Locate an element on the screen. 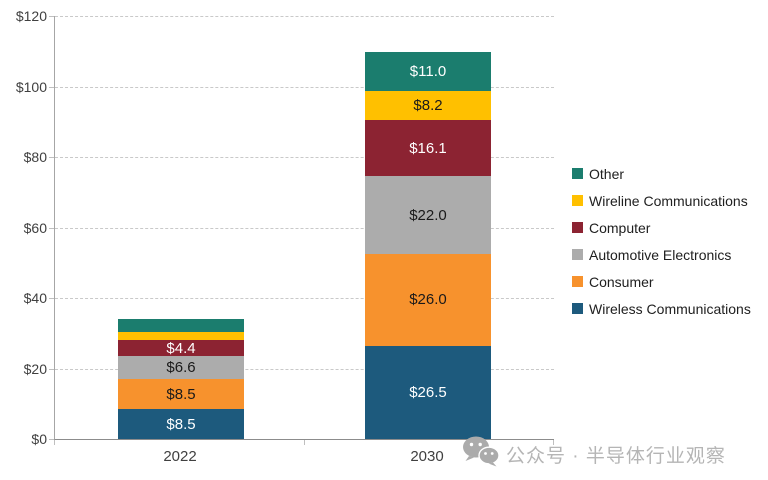 The width and height of the screenshot is (768, 480). legend-item: Automotive Electronics is located at coordinates (661, 254).